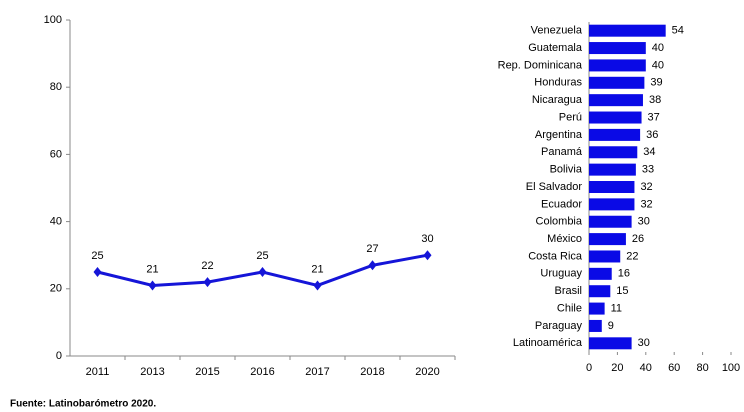  What do you see at coordinates (617, 368) in the screenshot?
I see `x-tick-label: 20` at bounding box center [617, 368].